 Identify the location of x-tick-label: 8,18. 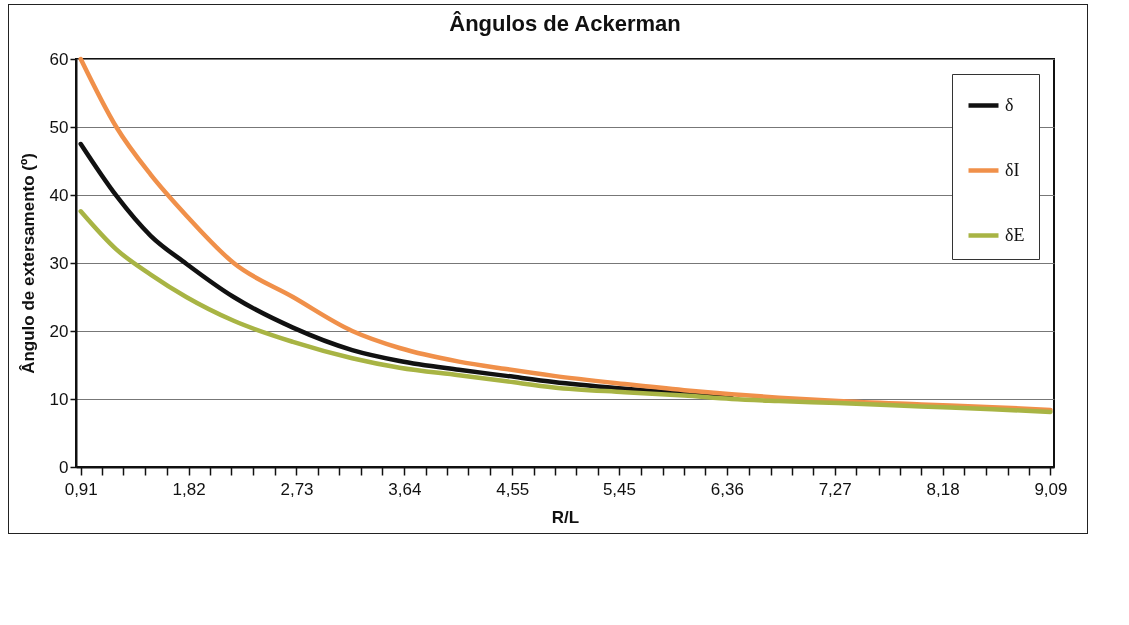
(943, 489).